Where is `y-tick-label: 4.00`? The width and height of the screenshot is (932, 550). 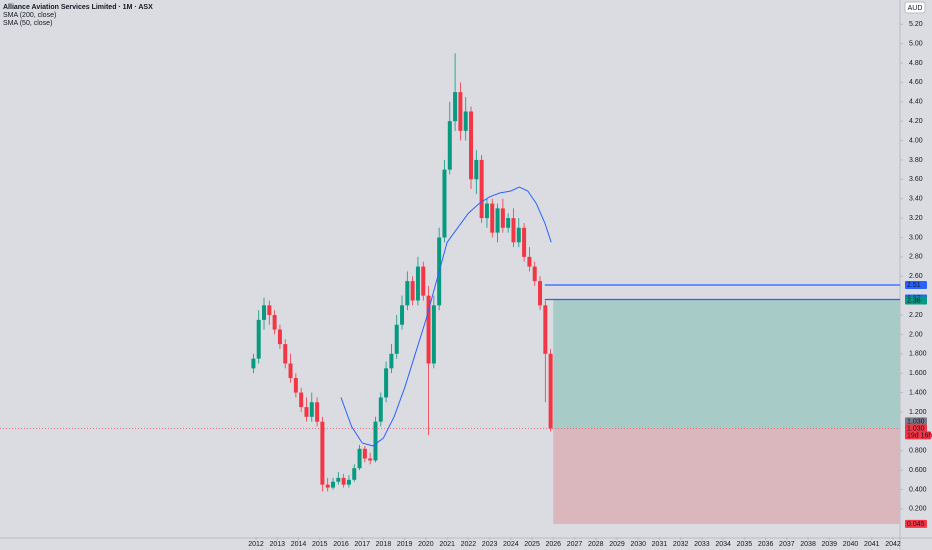
y-tick-label: 4.00 is located at coordinates (916, 140).